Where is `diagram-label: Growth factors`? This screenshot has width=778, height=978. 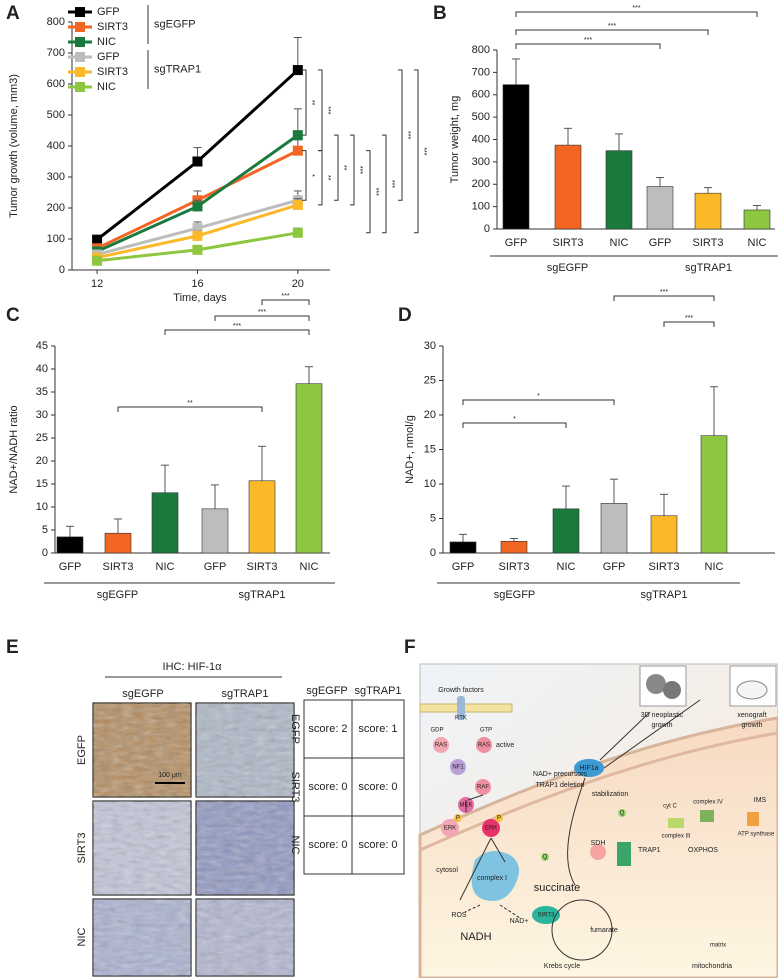 diagram-label: Growth factors is located at coordinates (461, 690).